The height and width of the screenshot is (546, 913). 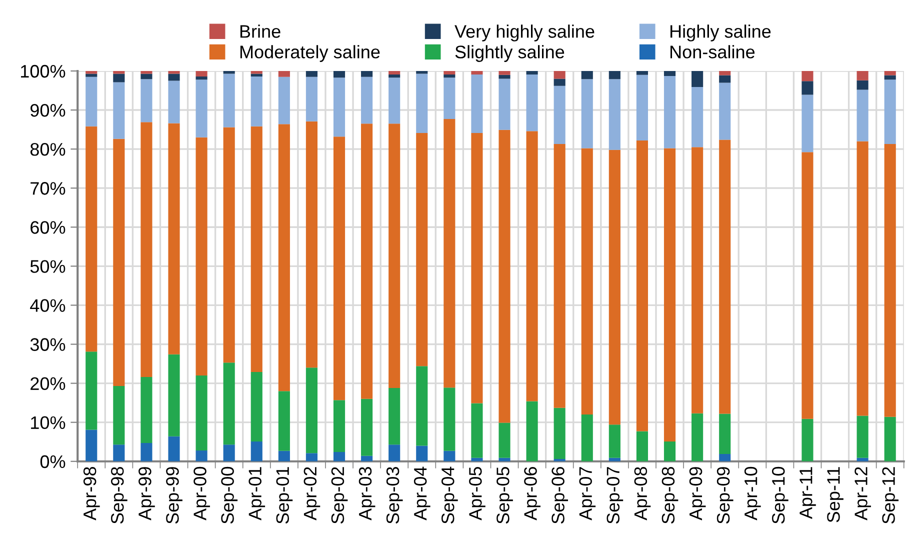 I want to click on y-tick-label: 40%, so click(x=48, y=305).